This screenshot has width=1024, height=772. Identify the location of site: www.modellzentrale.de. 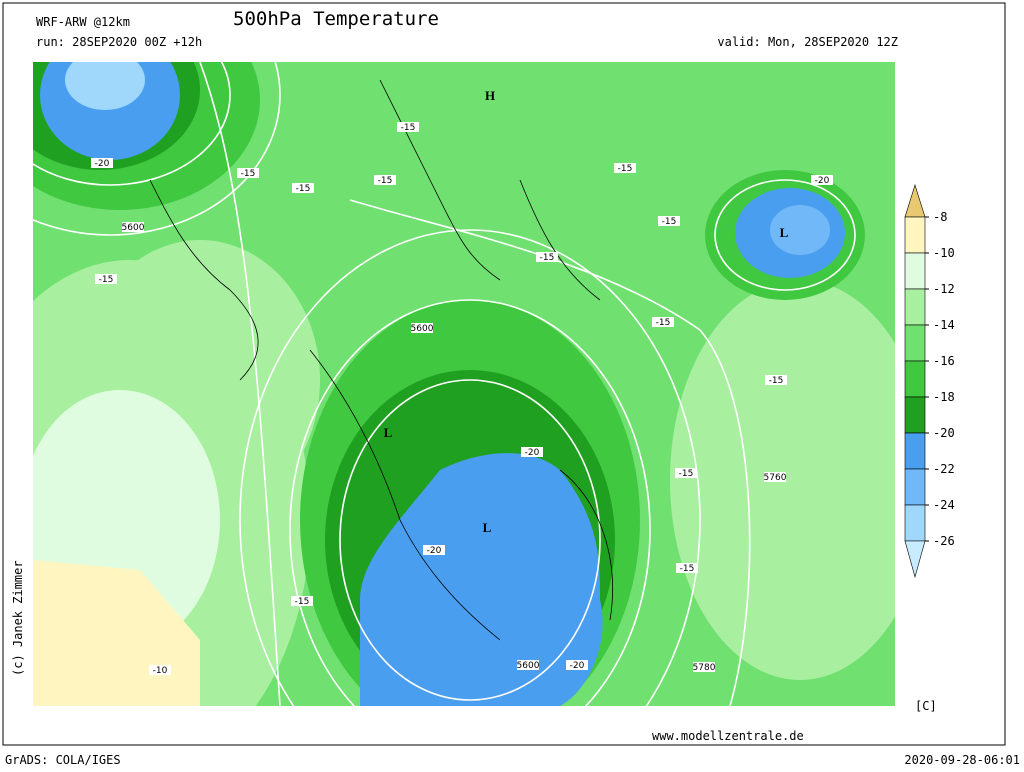
(728, 736).